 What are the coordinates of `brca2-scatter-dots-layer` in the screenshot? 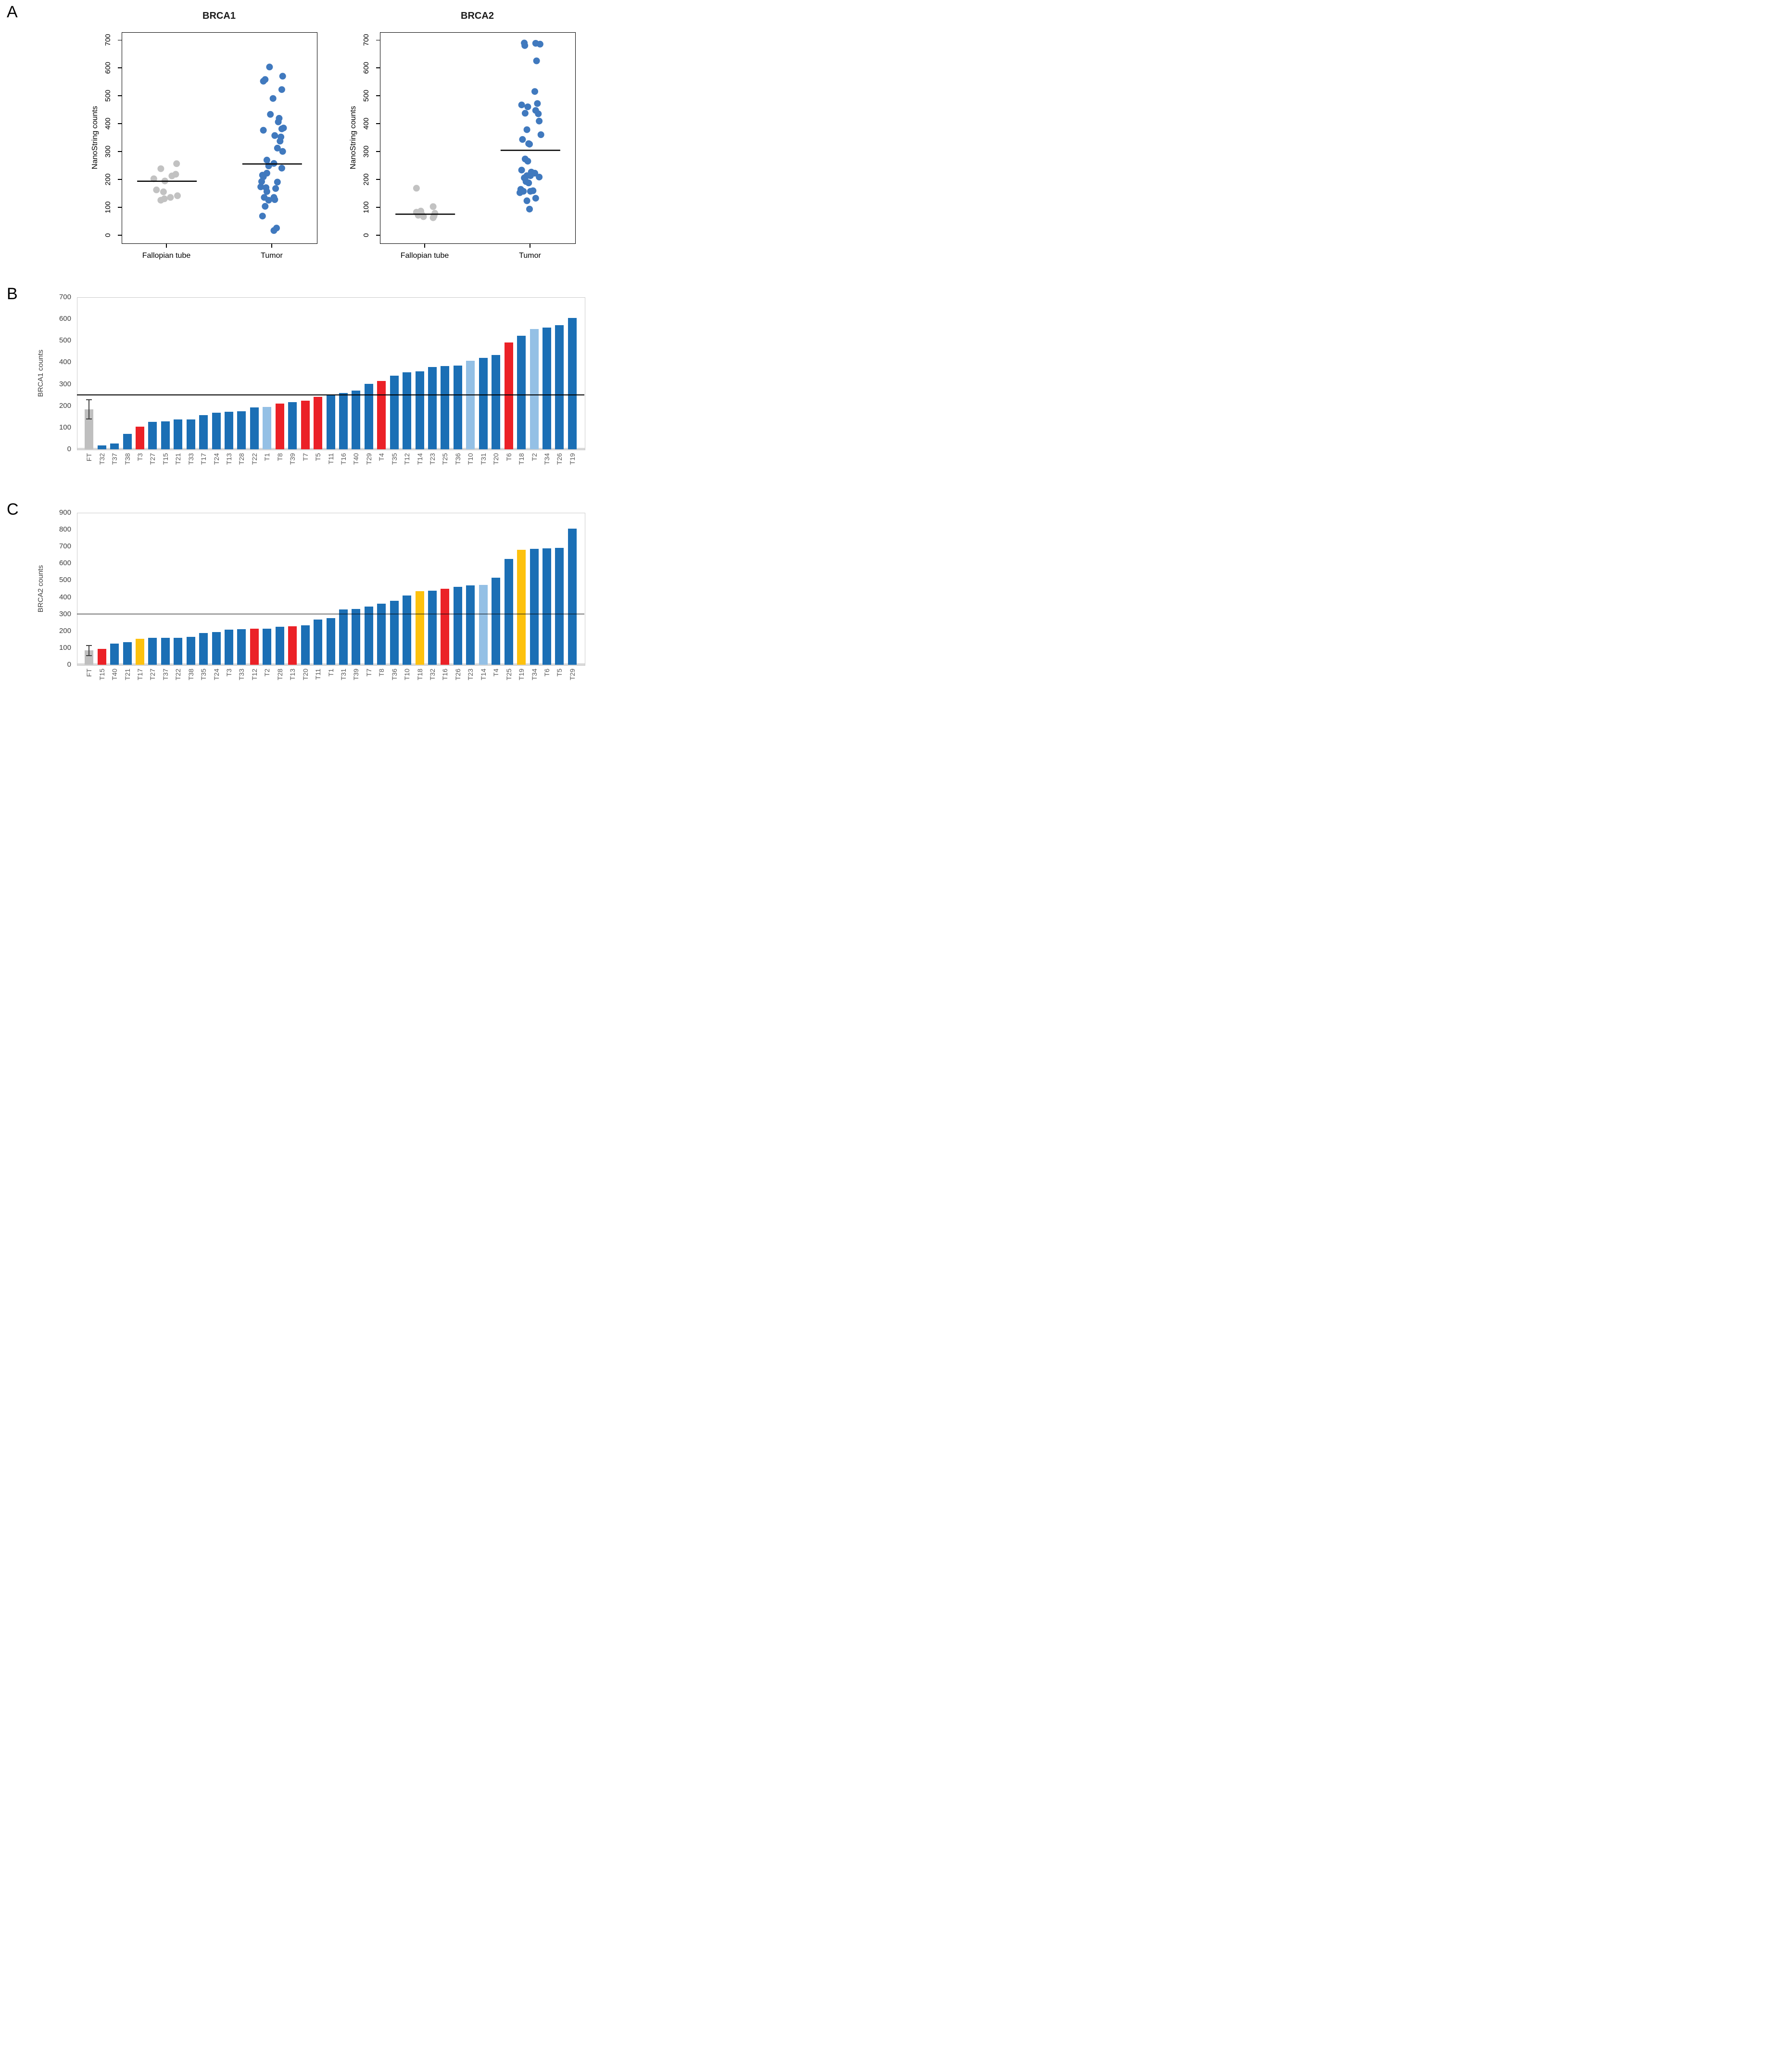 It's located at (478, 130).